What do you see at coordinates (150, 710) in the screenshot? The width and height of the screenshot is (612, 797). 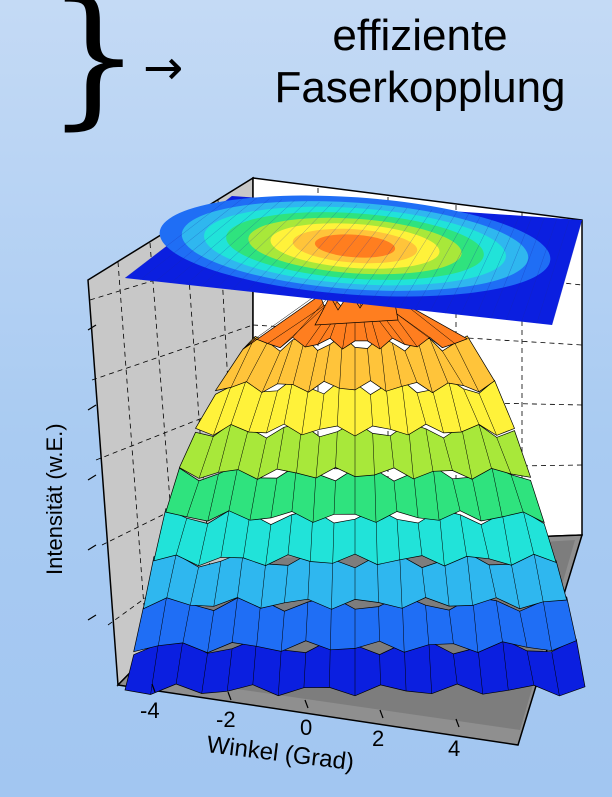 I see `x-tick-label: -4` at bounding box center [150, 710].